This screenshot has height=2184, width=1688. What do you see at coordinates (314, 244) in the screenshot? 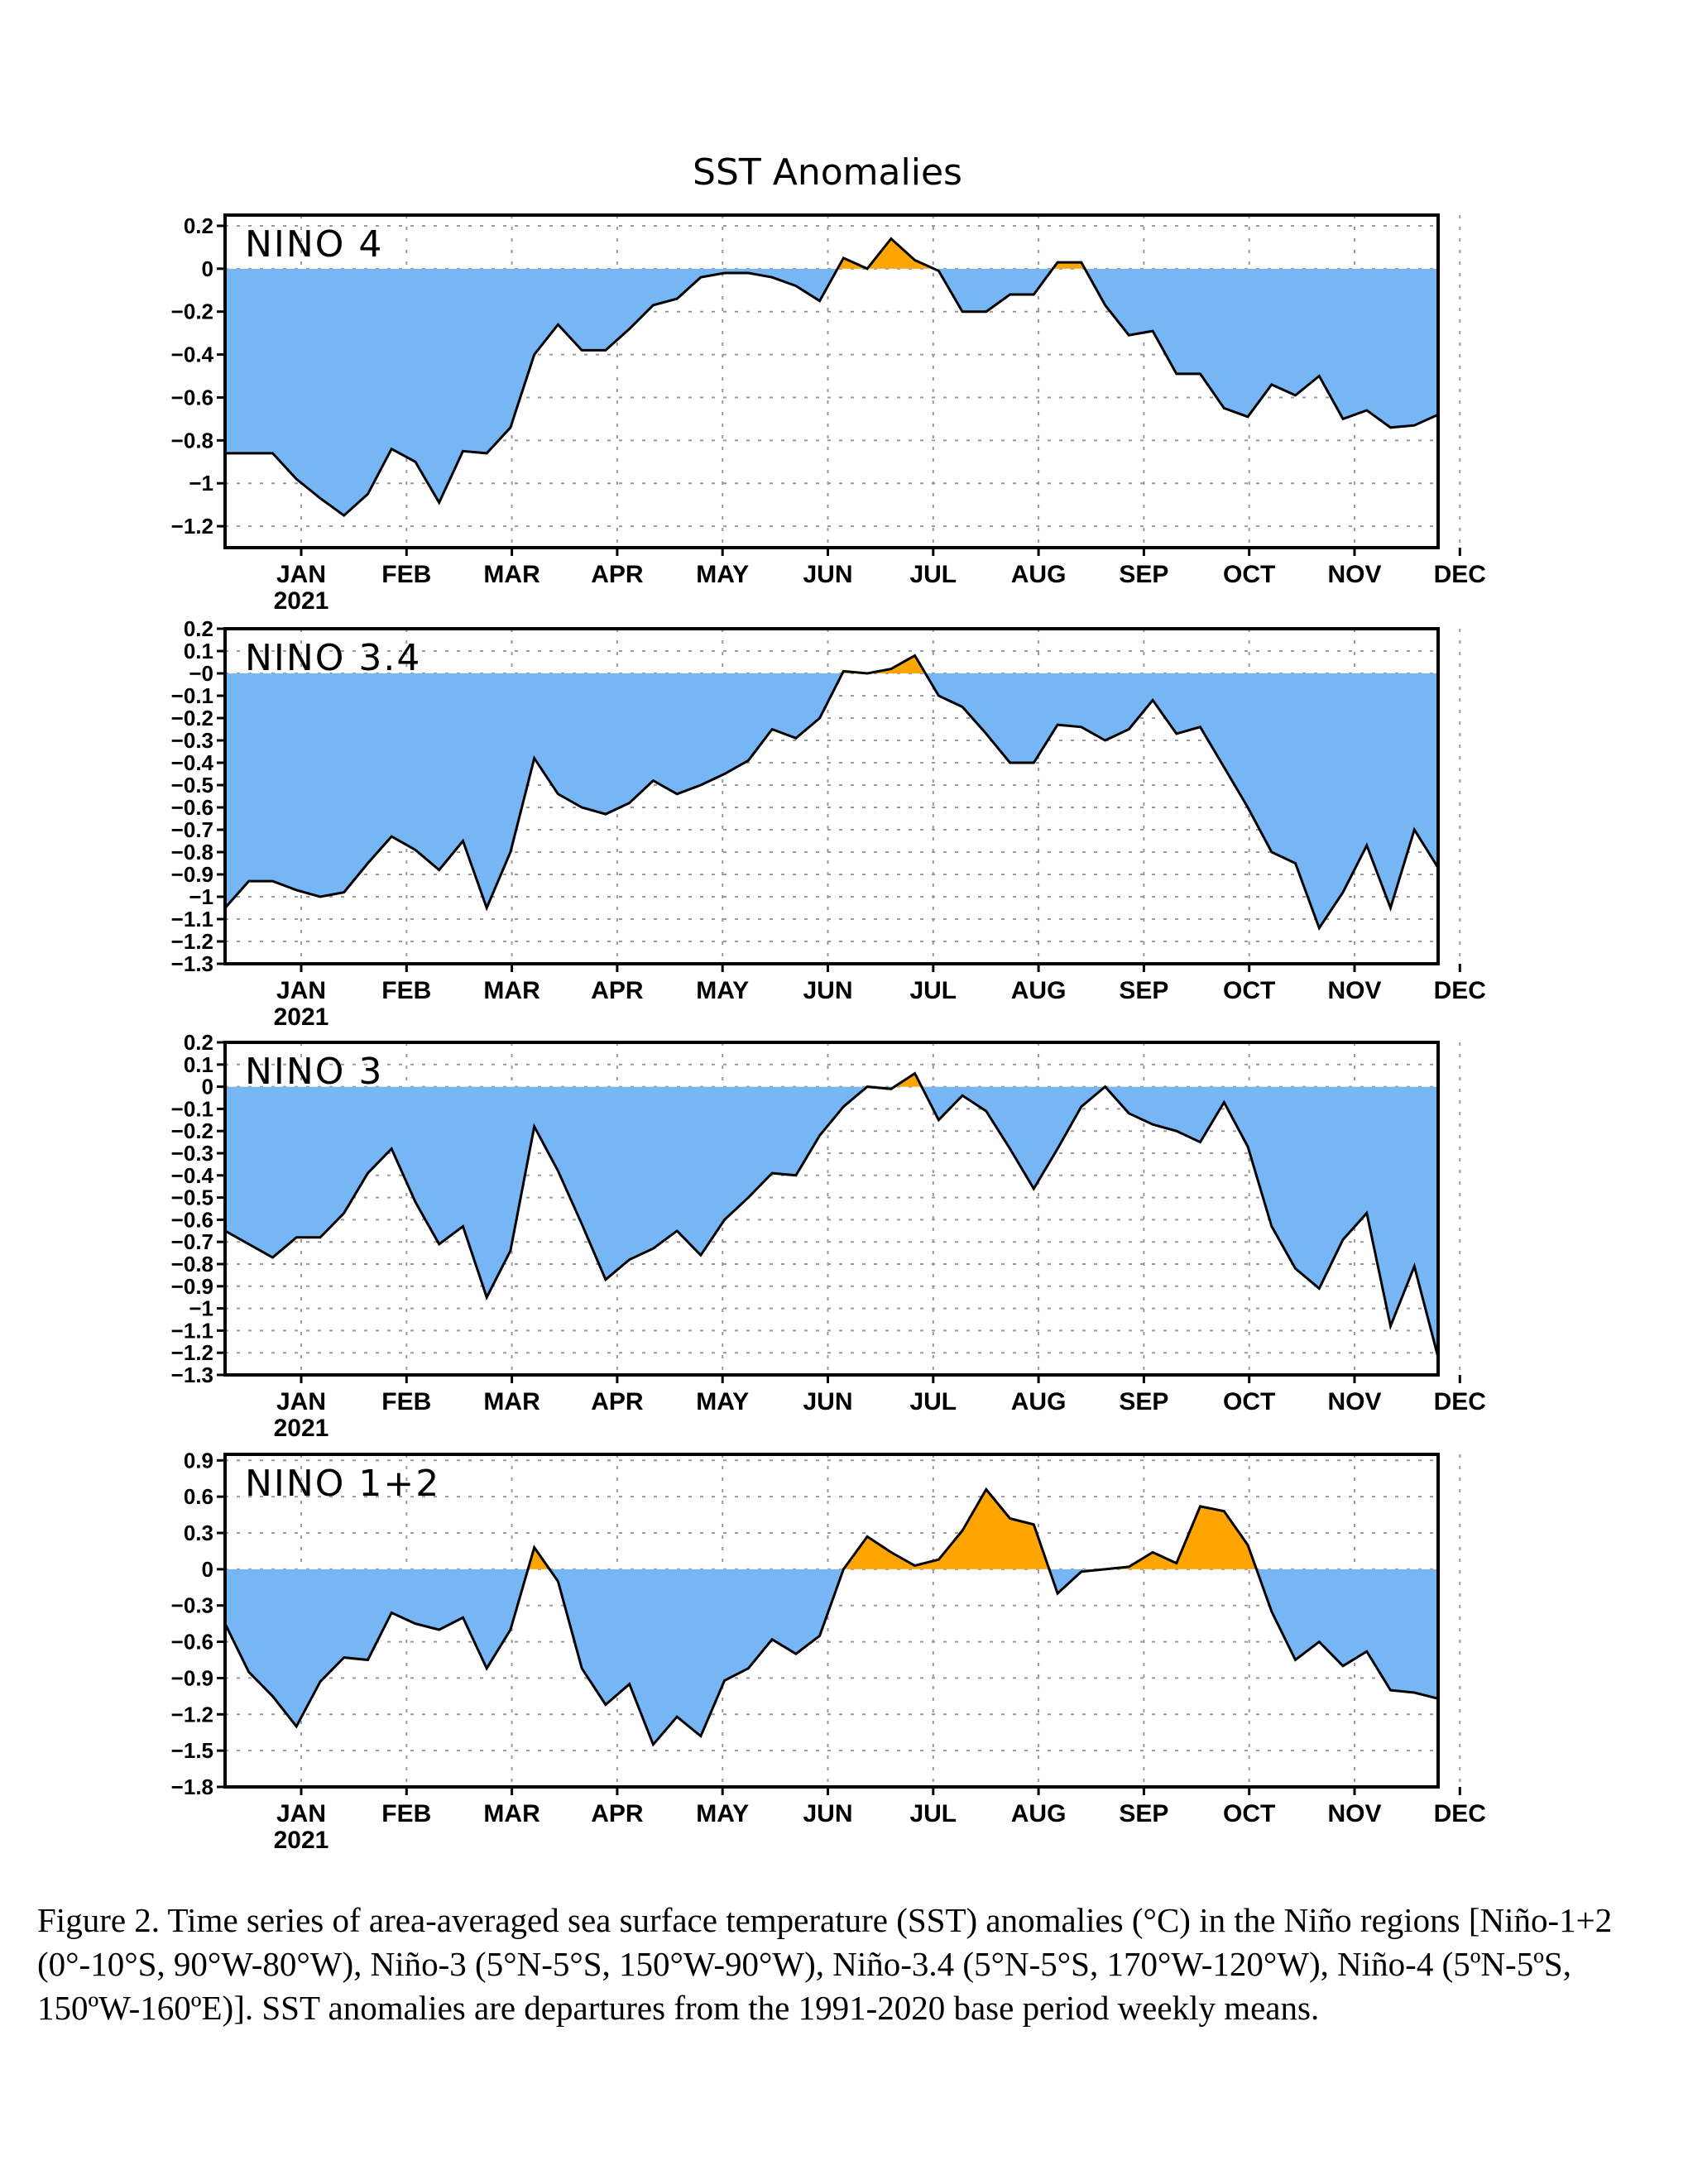
I see `panel-label: NINO 4` at bounding box center [314, 244].